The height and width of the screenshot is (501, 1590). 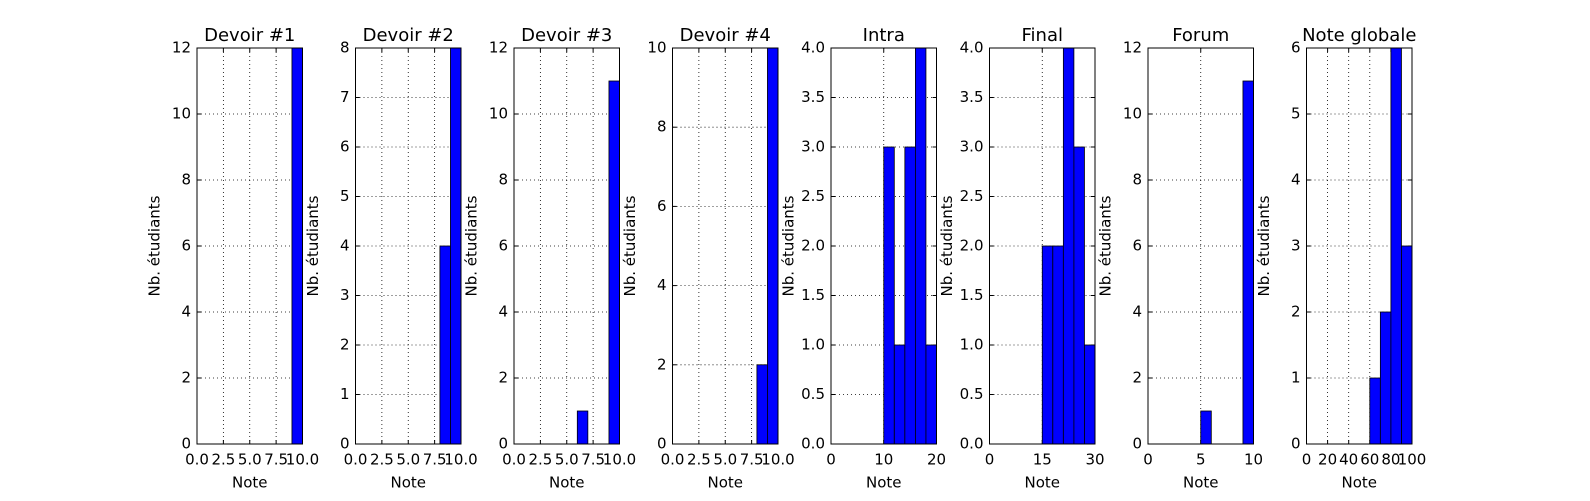 What do you see at coordinates (972, 394) in the screenshot?
I see `y-tick-label: 0.5` at bounding box center [972, 394].